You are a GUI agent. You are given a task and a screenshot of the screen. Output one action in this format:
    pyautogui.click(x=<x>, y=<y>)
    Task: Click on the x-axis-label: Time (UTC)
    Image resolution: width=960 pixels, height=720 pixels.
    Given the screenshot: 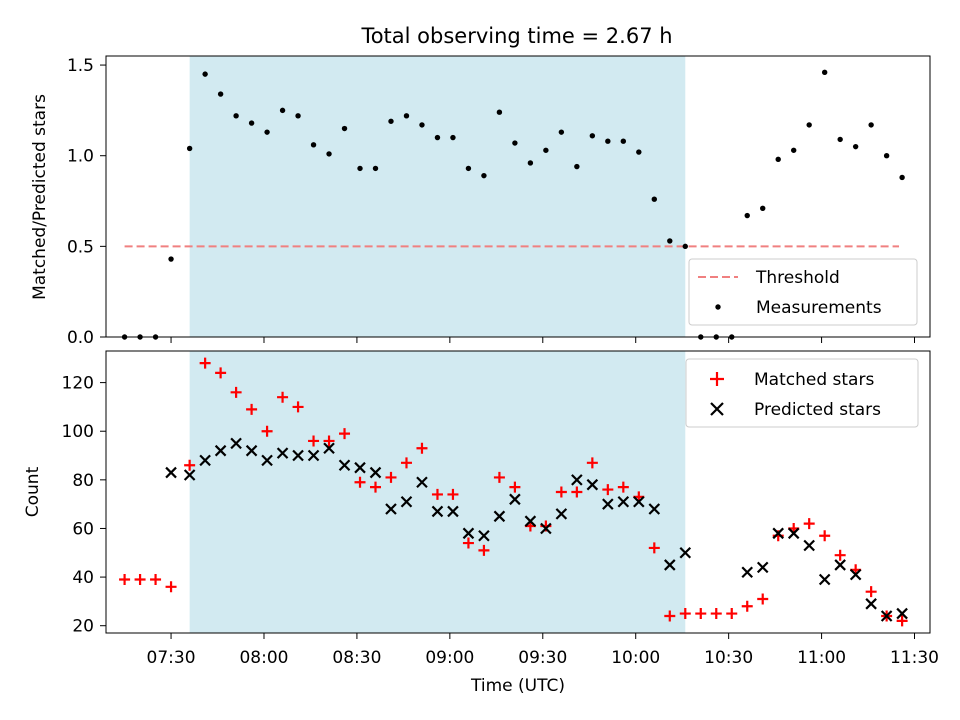 What is the action you would take?
    pyautogui.click(x=517, y=686)
    